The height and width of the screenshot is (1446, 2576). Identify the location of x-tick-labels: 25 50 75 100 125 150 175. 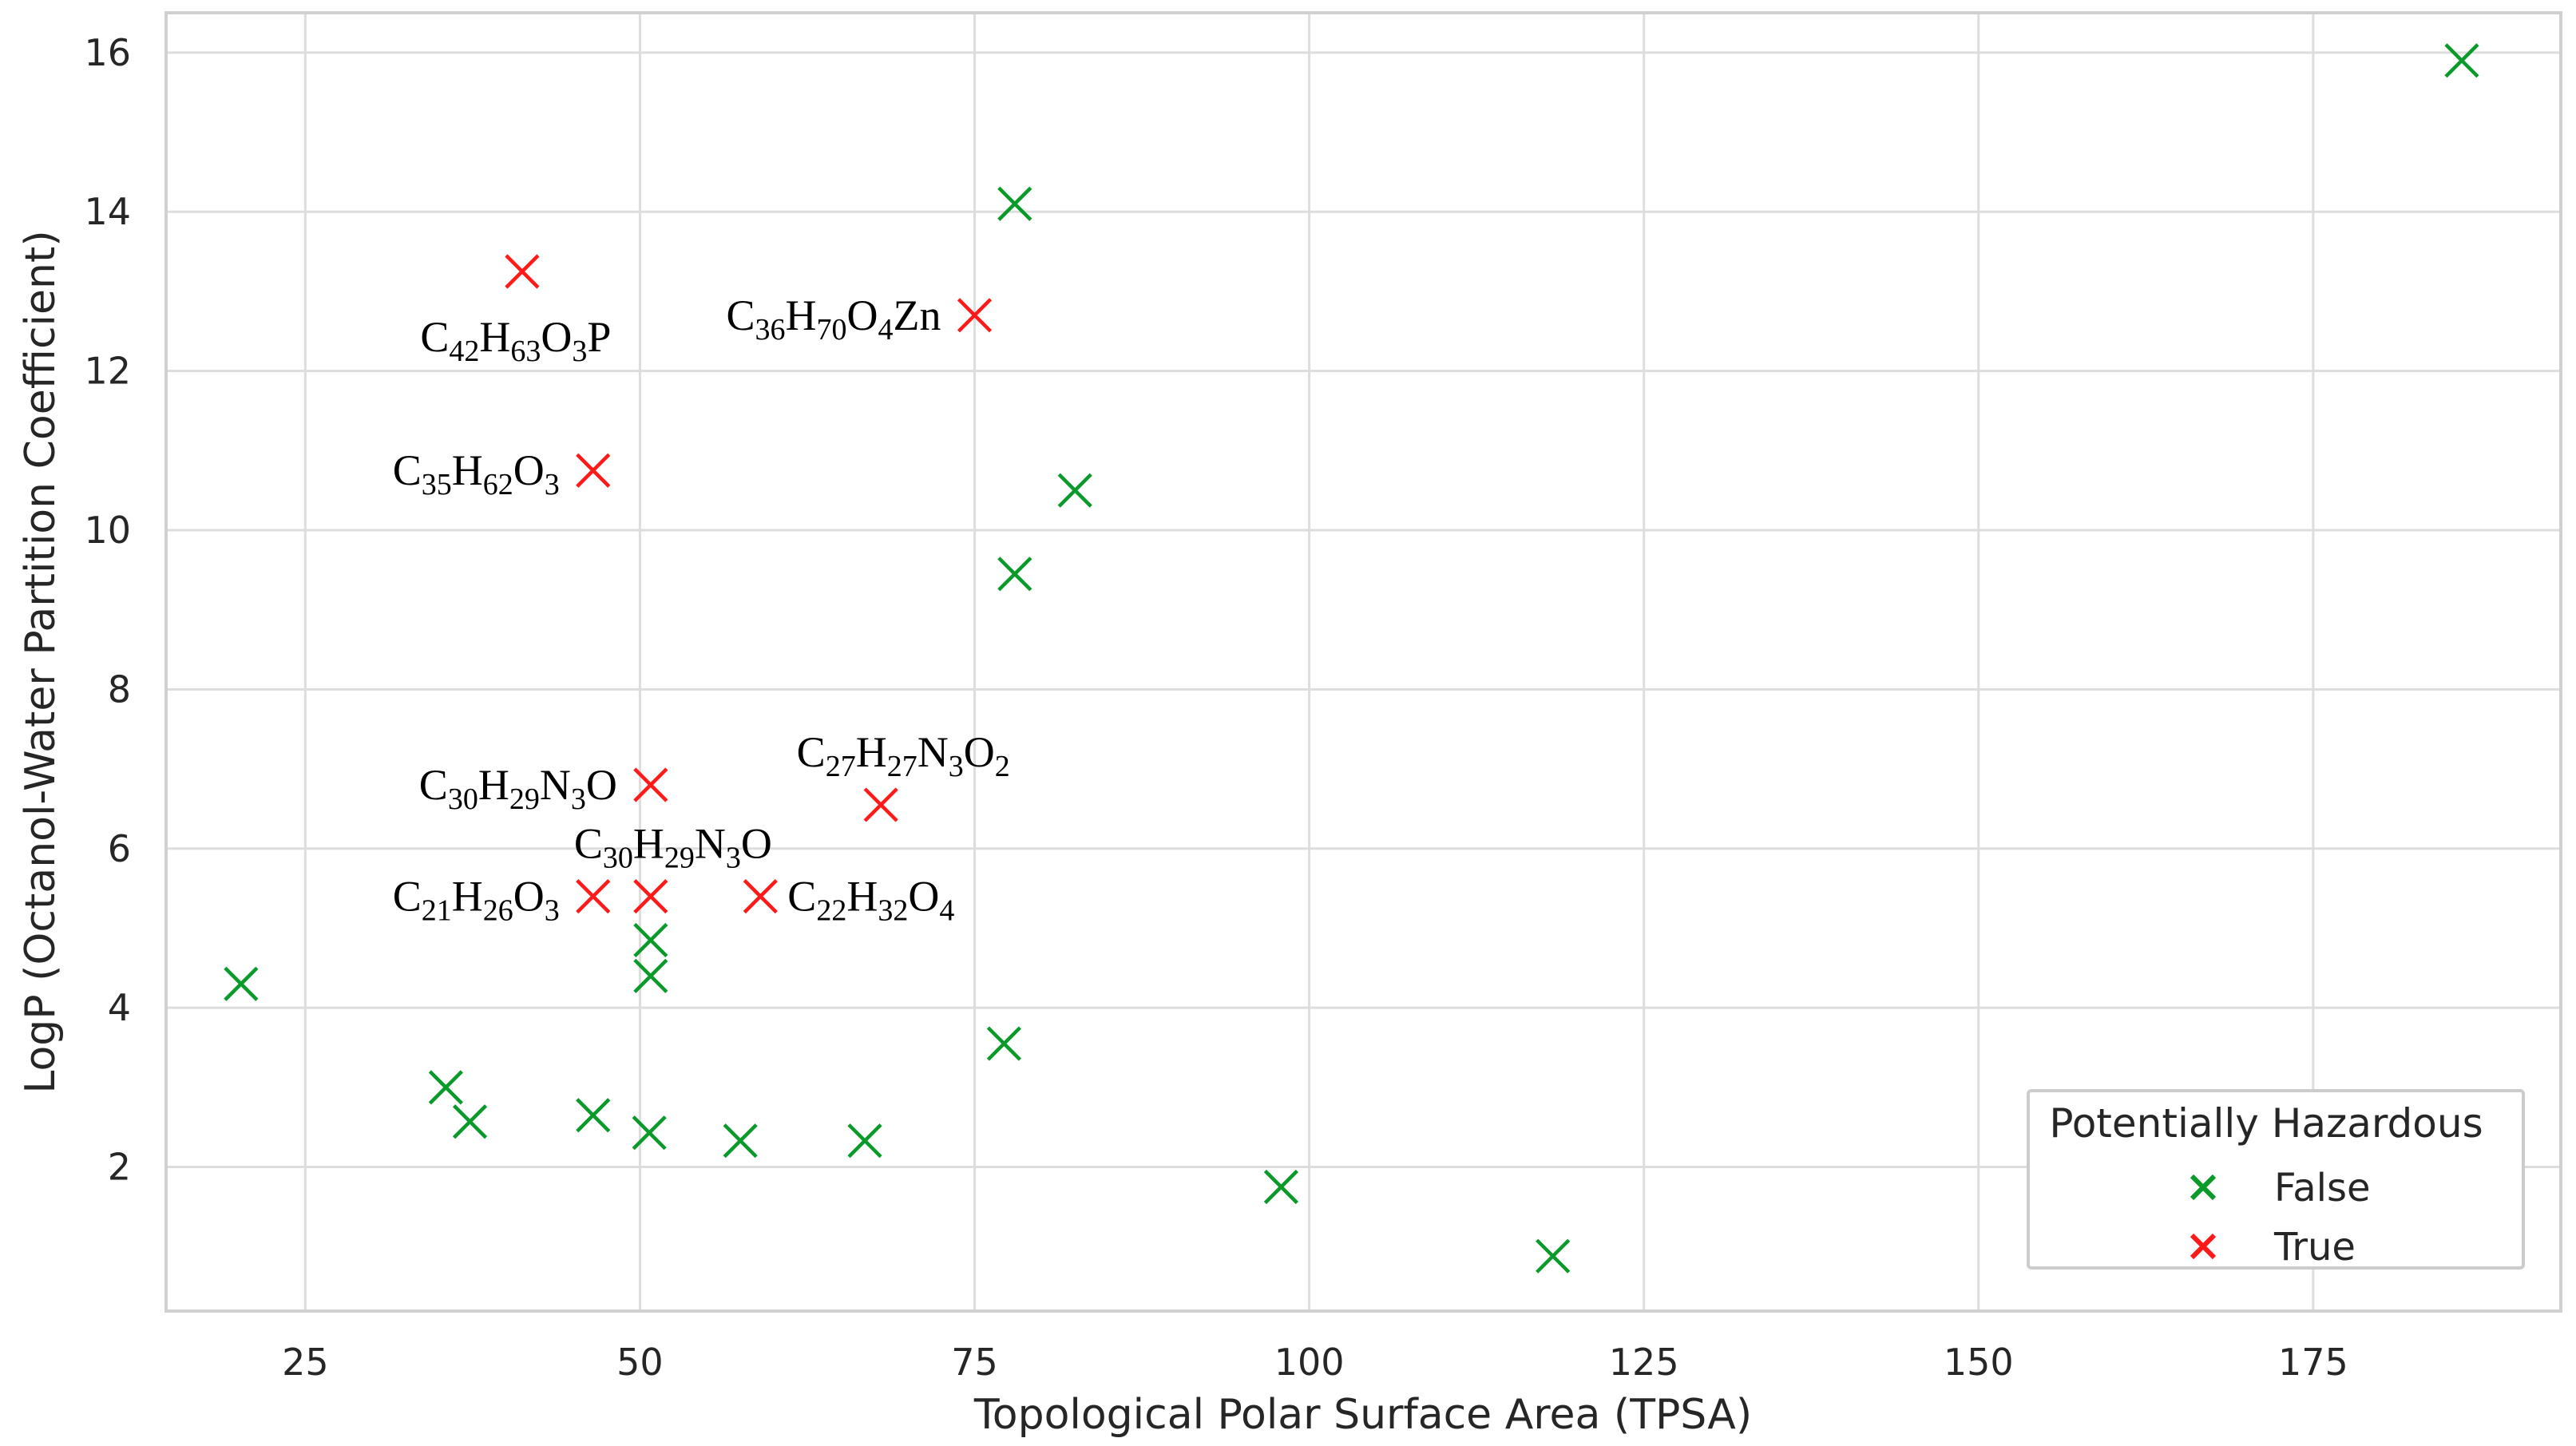
(1315, 1362).